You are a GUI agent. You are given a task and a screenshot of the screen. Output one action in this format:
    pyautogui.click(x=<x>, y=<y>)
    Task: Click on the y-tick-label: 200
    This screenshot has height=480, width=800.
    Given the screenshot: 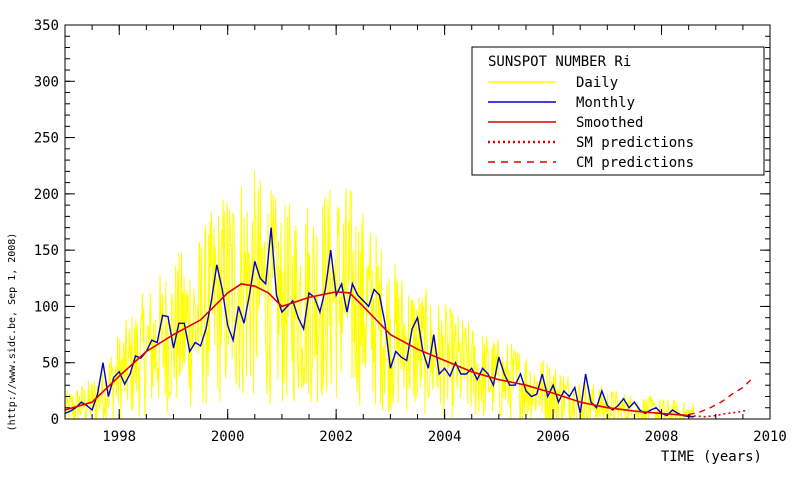 What is the action you would take?
    pyautogui.click(x=46, y=195)
    